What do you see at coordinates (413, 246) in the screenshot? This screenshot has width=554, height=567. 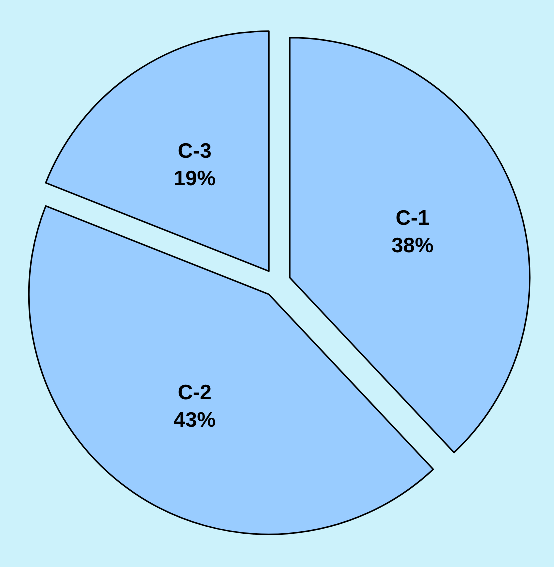 I see `data-label: 38%` at bounding box center [413, 246].